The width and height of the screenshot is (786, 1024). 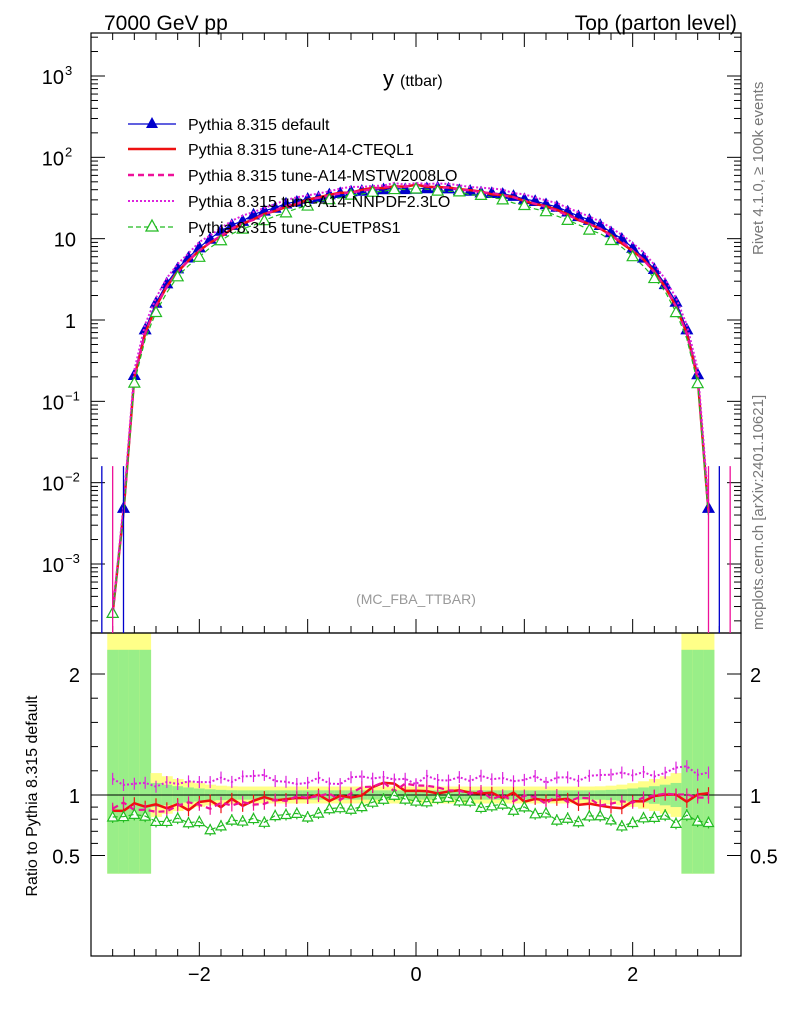 What do you see at coordinates (68, 70) in the screenshot?
I see `y-tick-label-exponent: 3` at bounding box center [68, 70].